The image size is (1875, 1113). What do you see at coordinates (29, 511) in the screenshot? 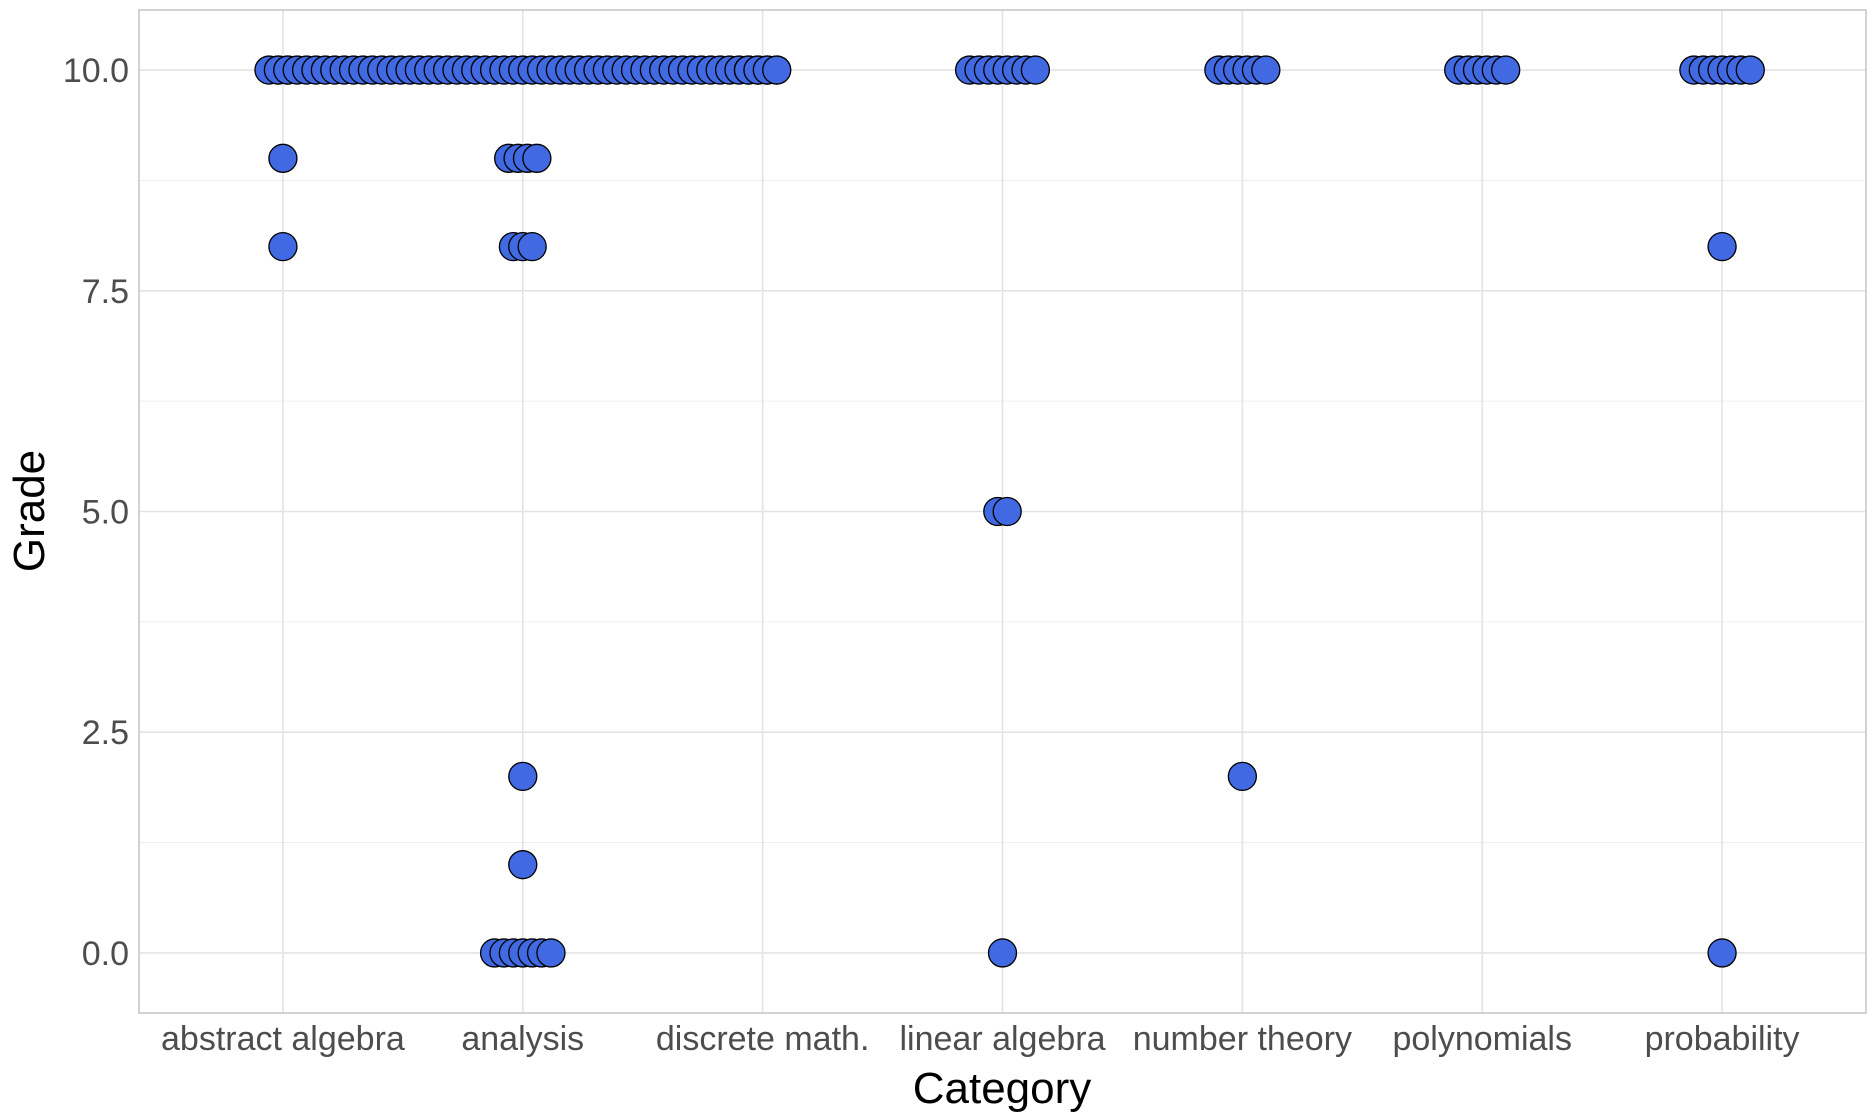
I see `y-axis-title: Grade` at bounding box center [29, 511].